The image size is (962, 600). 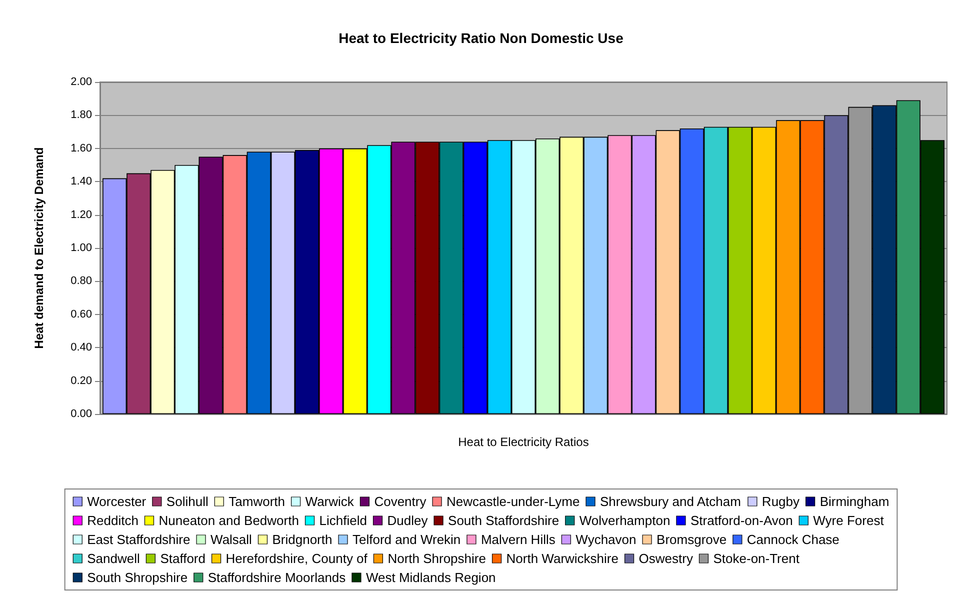 I want to click on legend-label: North Warwickshire, so click(x=562, y=558).